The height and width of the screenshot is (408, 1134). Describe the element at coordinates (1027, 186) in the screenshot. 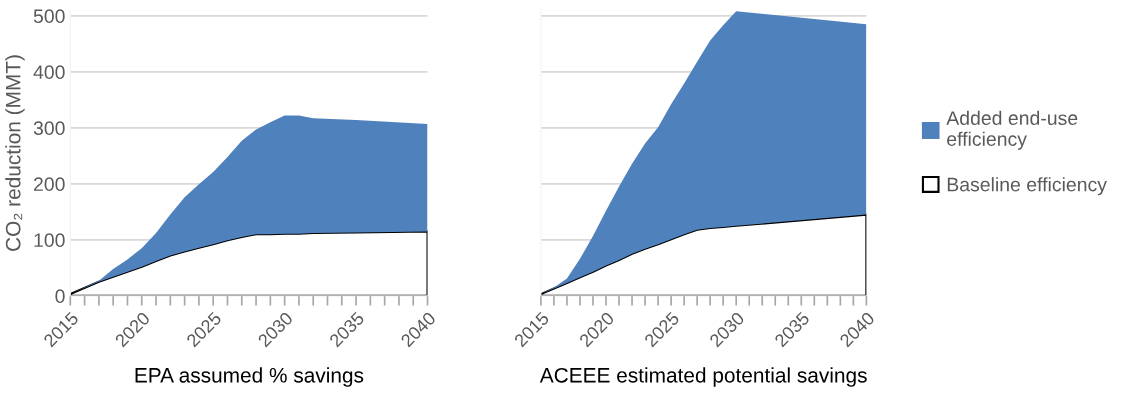

I see `legend-label: Baseline efficiency` at that location.